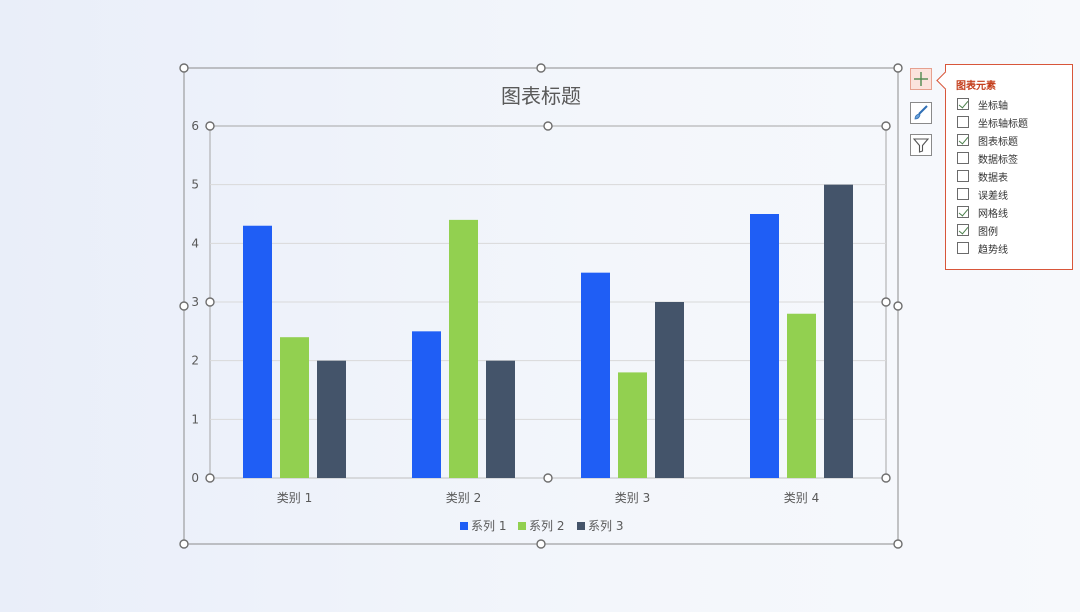  Describe the element at coordinates (195, 185) in the screenshot. I see `y-tick-label: 5` at that location.